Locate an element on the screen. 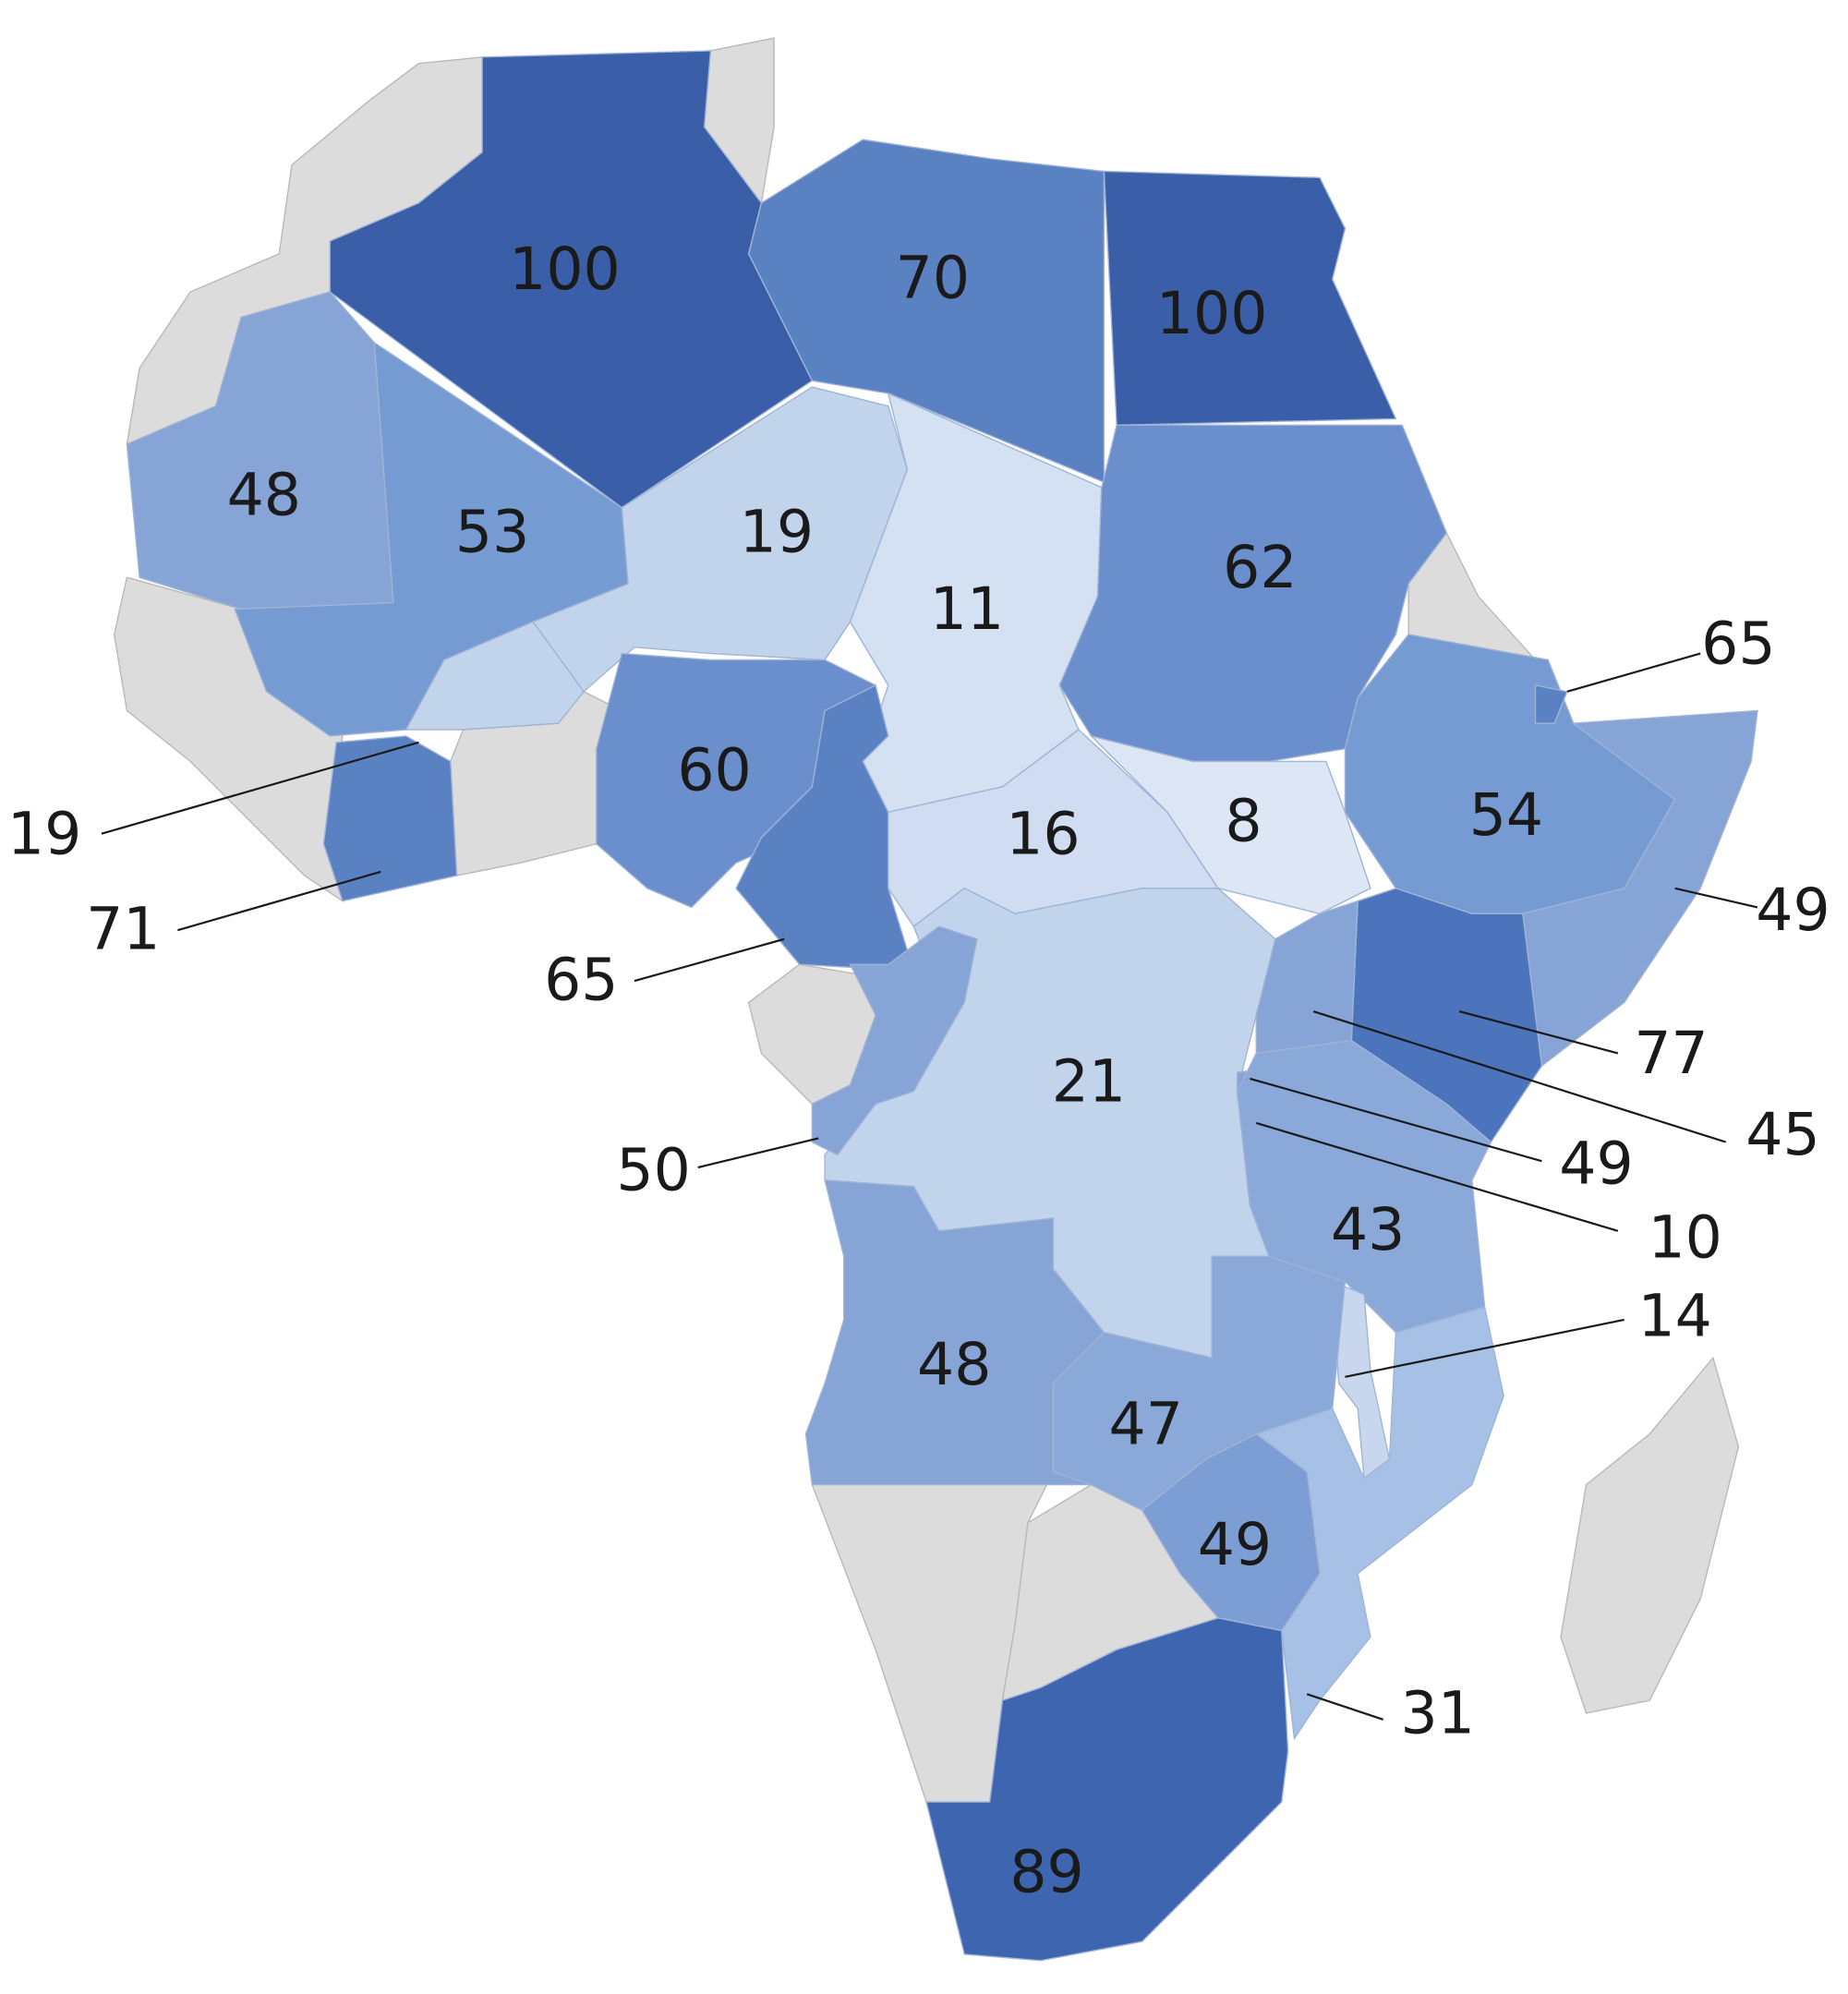  value-label: 54 is located at coordinates (1506, 814).